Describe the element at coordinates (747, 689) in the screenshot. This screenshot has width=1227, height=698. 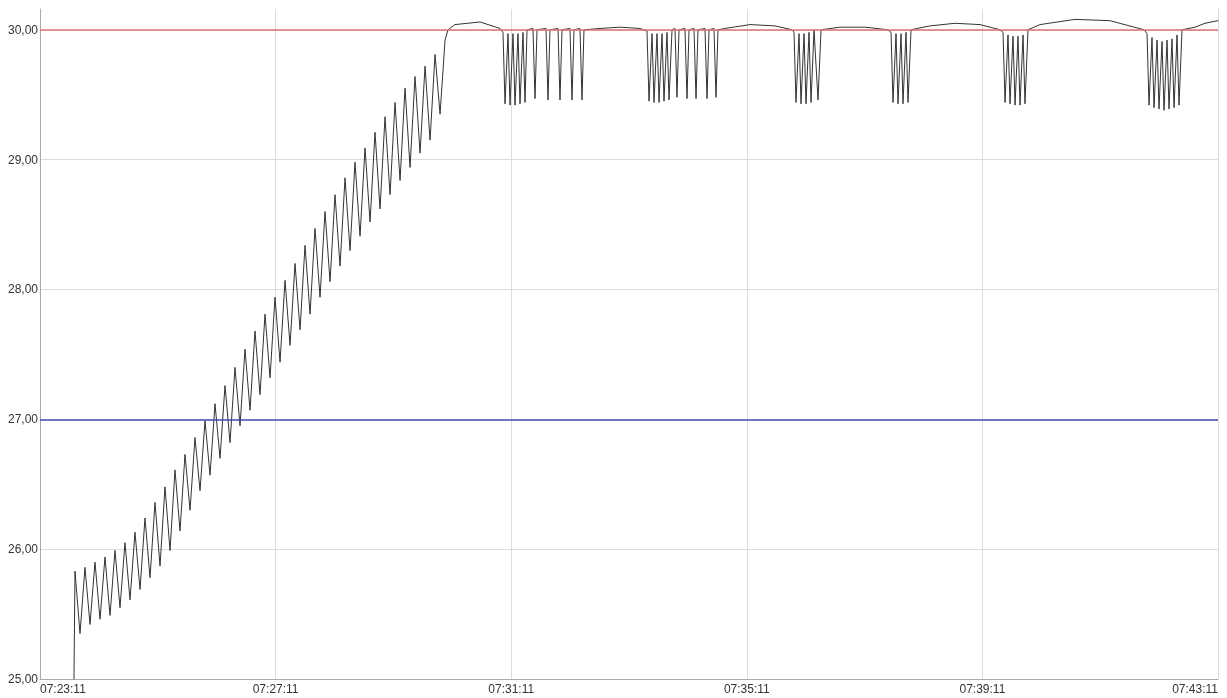
I see `x-tick-label: 07:35:11` at that location.